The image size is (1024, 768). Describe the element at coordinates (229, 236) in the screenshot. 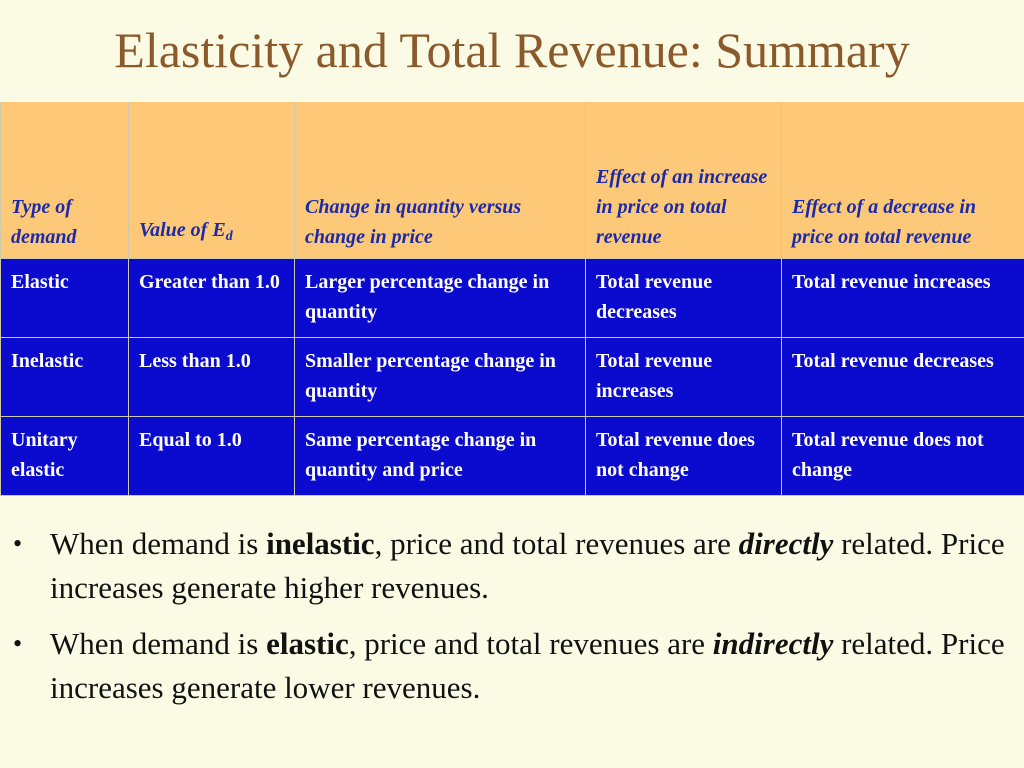

I see `header-value-subscript: d` at that location.